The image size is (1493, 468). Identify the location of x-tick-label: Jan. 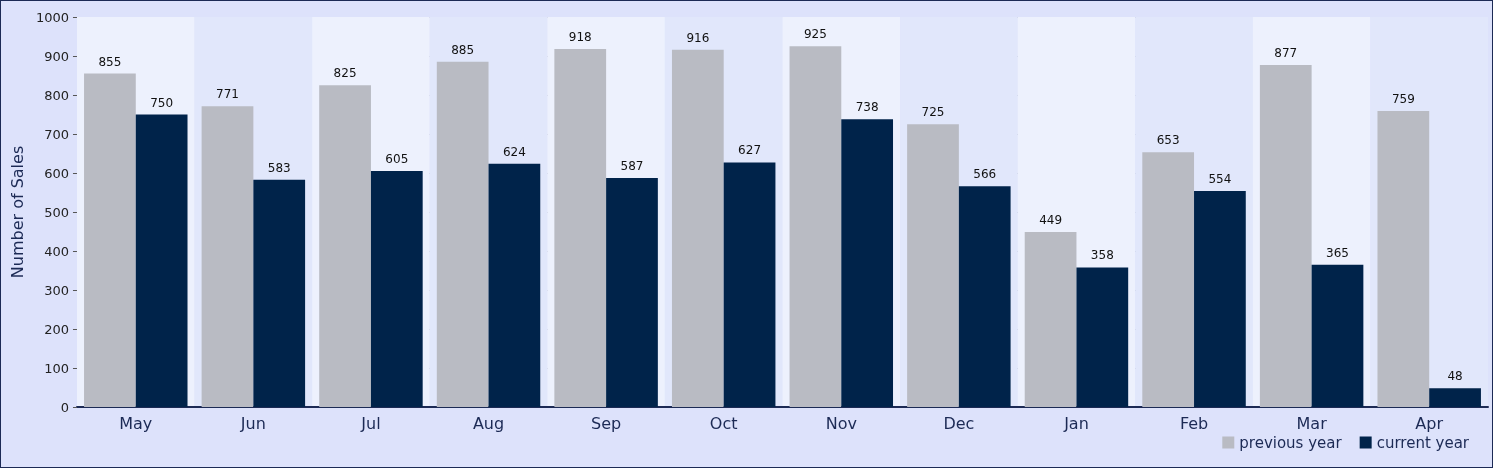
(1076, 423).